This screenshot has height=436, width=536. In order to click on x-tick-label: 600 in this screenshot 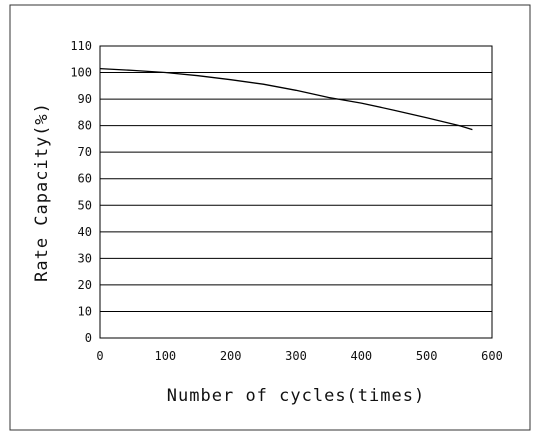, I will do `click(492, 356)`.